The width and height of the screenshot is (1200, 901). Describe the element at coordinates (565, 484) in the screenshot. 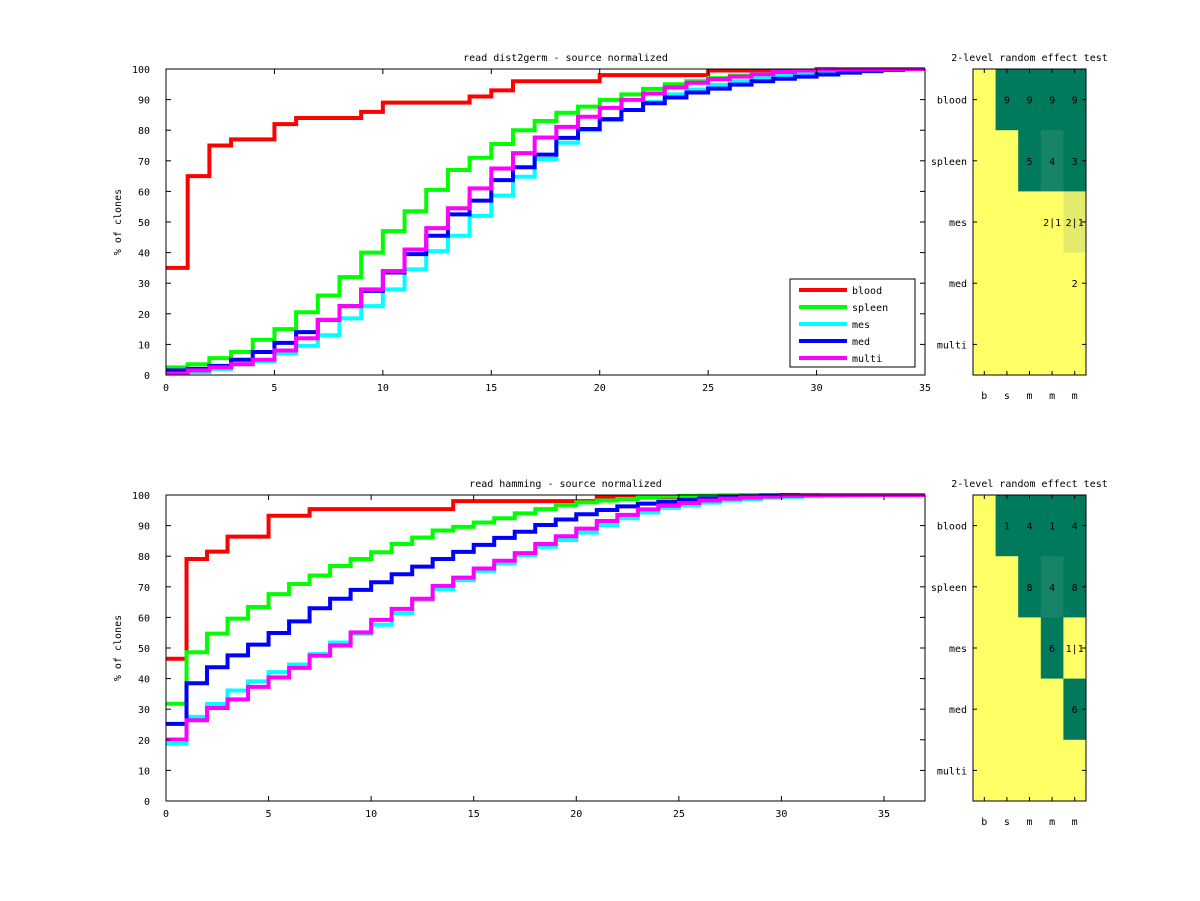

I see `chart-title: read hamming - source normalized` at that location.